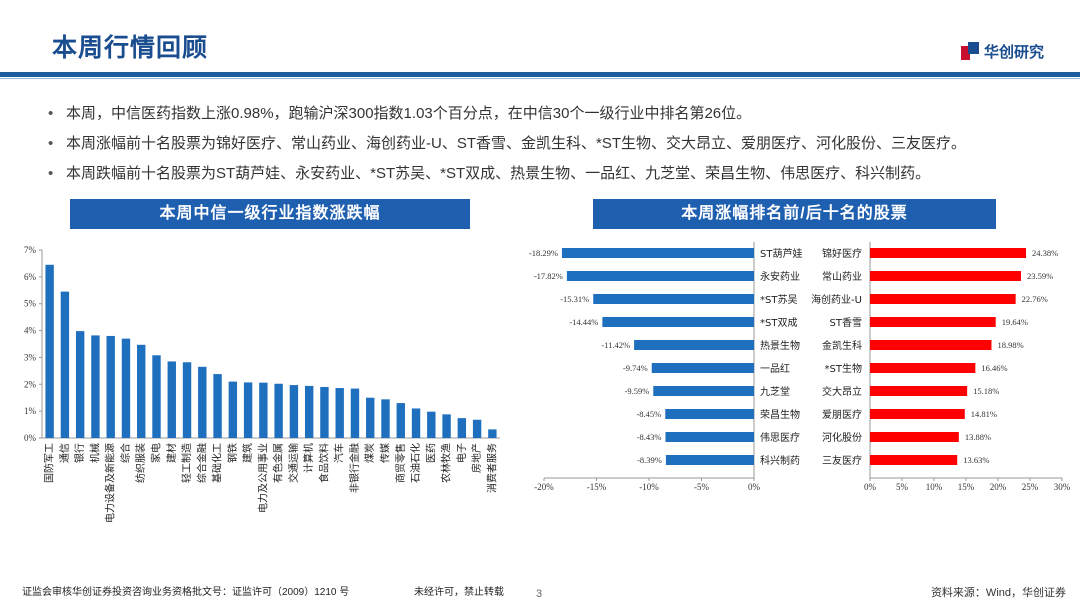 The image size is (1080, 608). I want to click on stocks-chart-banner: 本周涨幅排名前/后十名的股票, so click(794, 214).